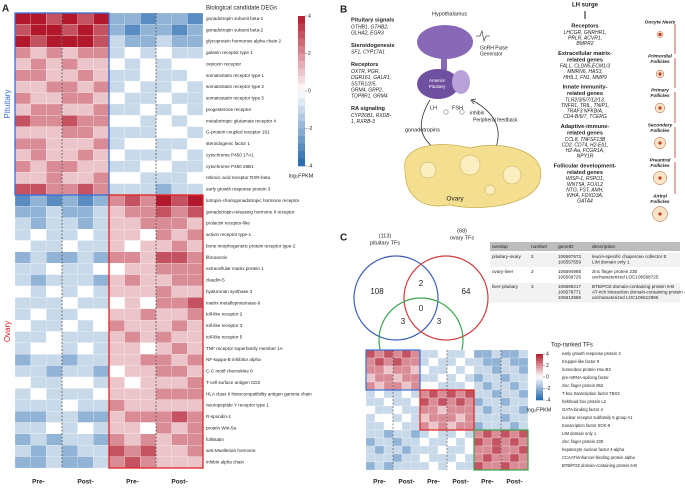  What do you see at coordinates (583, 385) in the screenshot?
I see `gene-label: zinc finger protein 862` at bounding box center [583, 385].